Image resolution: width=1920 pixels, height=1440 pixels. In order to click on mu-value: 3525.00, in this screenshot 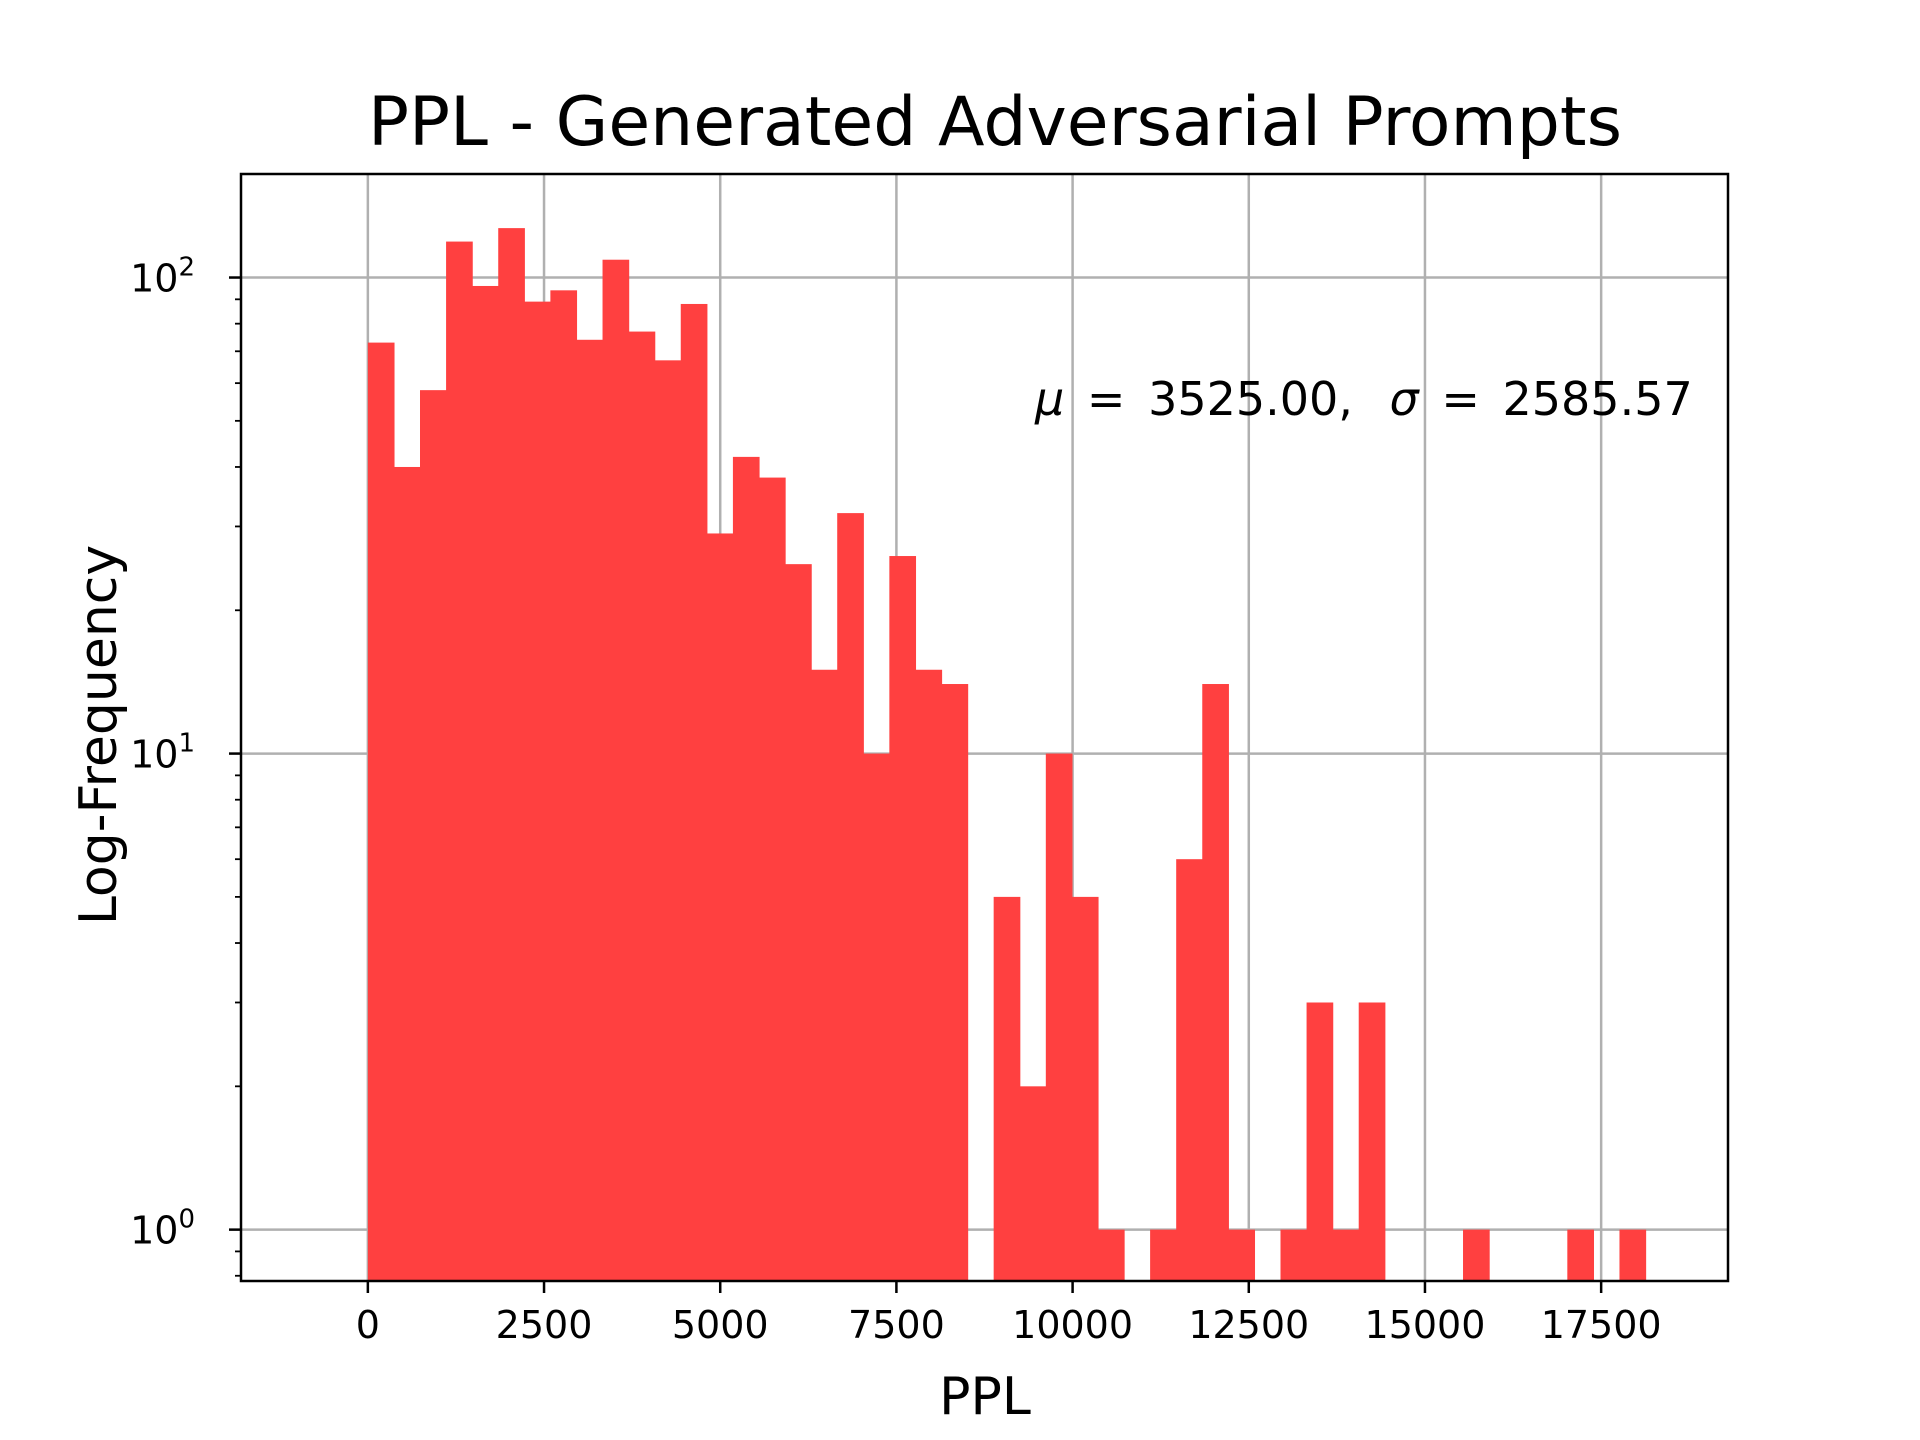, I will do `click(1250, 399)`.